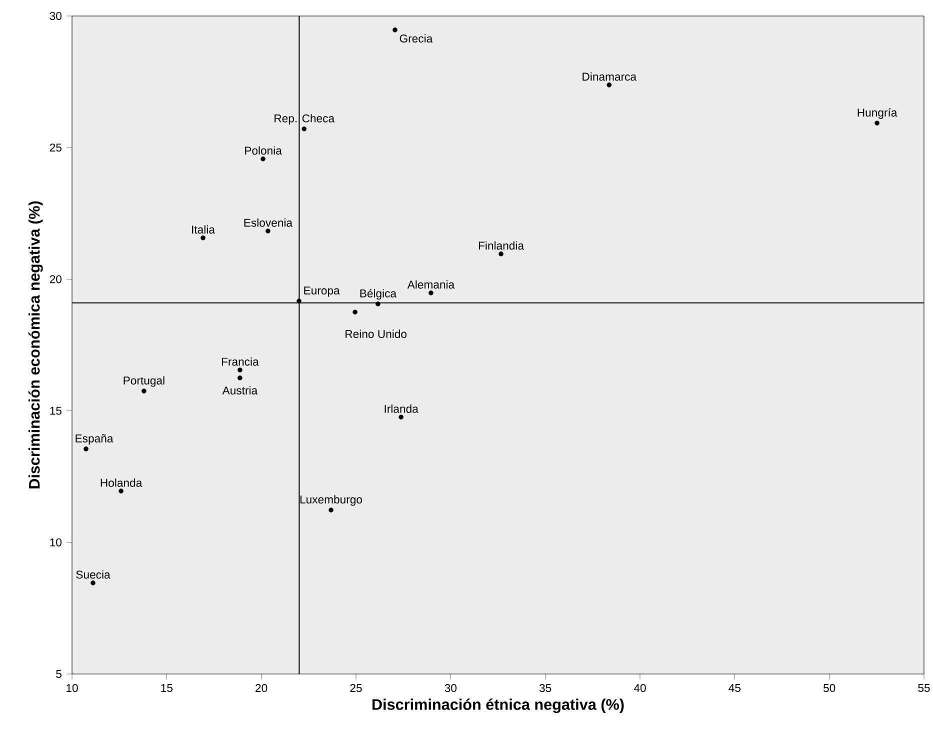 The height and width of the screenshot is (743, 933). I want to click on annotation: Holanda, so click(121, 482).